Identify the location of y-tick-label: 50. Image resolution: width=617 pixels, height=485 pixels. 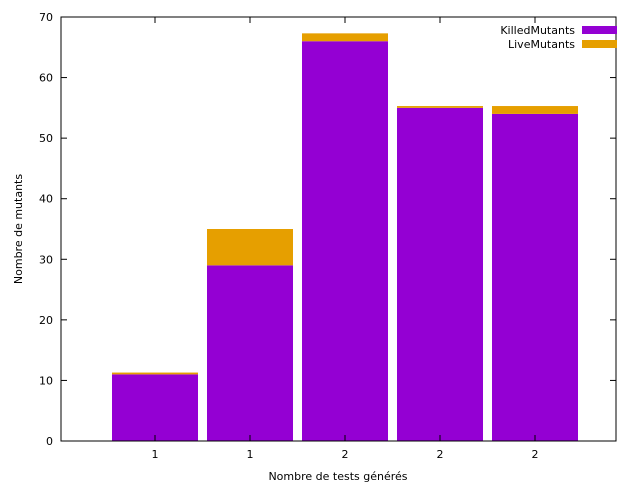
(46, 138).